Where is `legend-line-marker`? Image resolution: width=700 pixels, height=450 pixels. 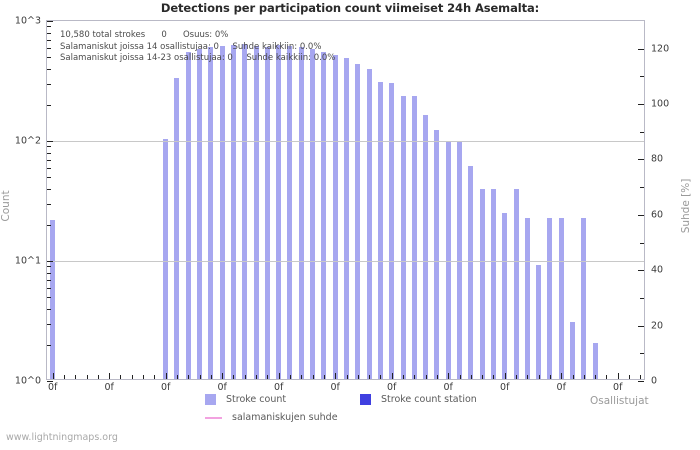
legend-line-marker is located at coordinates (213, 417).